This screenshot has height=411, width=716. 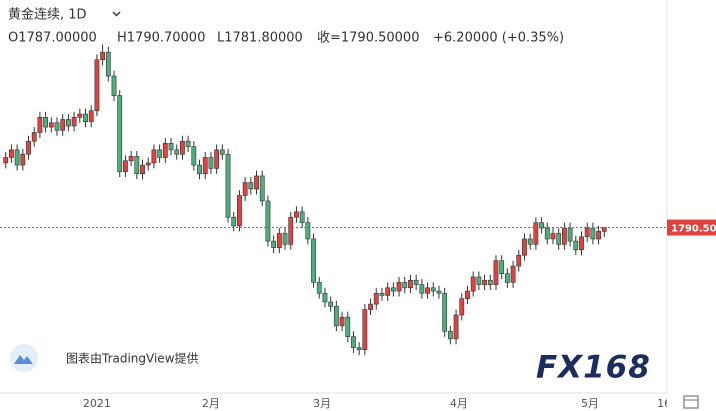 What do you see at coordinates (664, 403) in the screenshot?
I see `x-tick-label: 16` at bounding box center [664, 403].